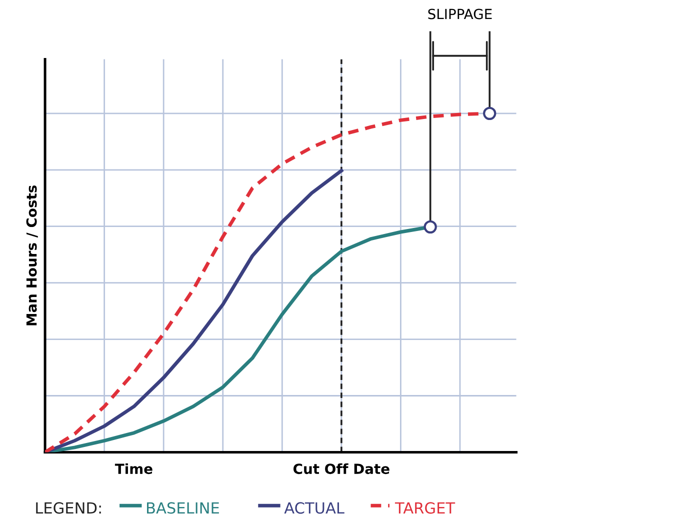 The image size is (693, 524). I want to click on x-tick-label: Time, so click(133, 468).